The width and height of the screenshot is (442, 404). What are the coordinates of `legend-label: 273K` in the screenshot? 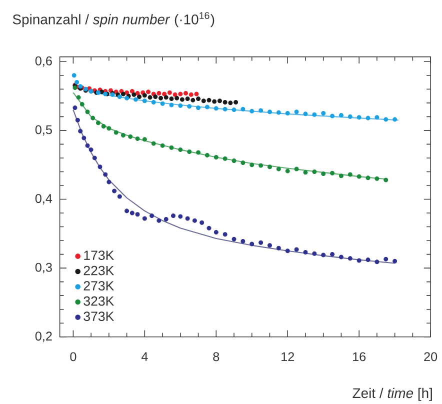 It's located at (99, 286).